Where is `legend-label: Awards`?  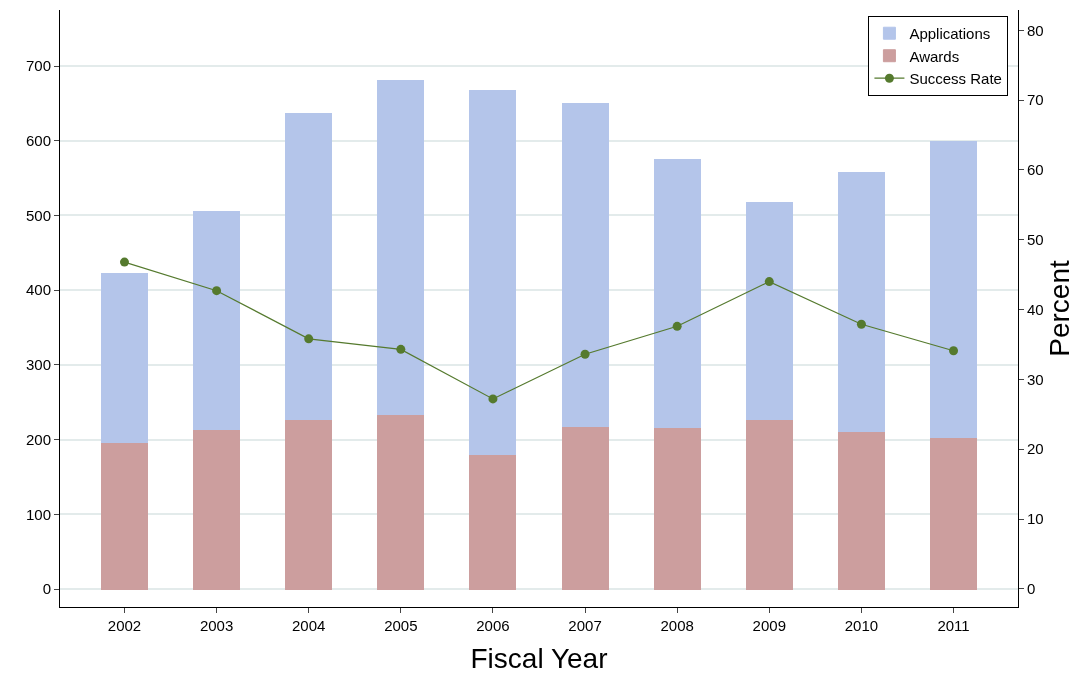
legend-label: Awards is located at coordinates (934, 56).